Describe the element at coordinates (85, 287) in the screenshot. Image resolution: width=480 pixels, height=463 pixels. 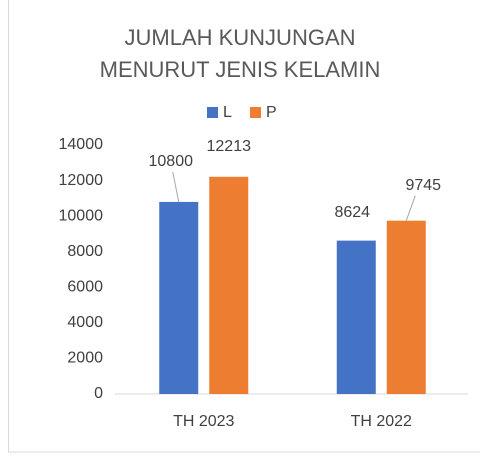
I see `y-tick-label: 6000` at that location.